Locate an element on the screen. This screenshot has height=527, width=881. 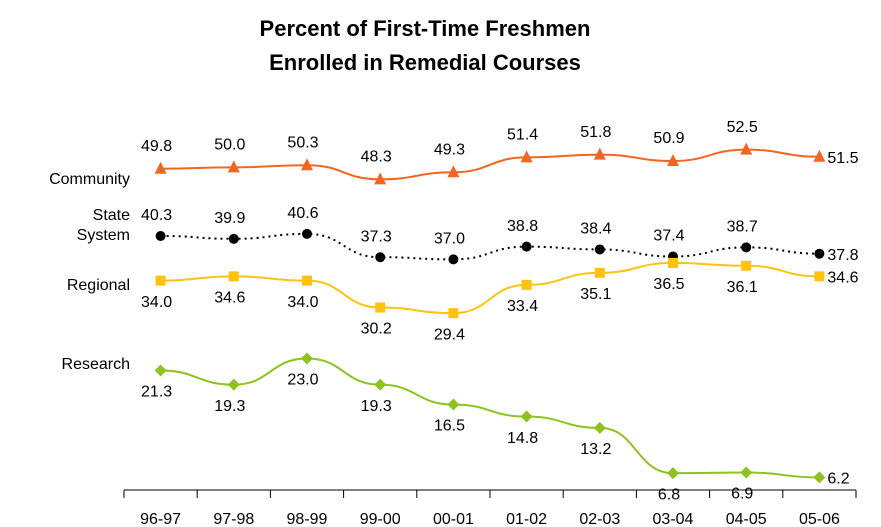
series-name: Regional is located at coordinates (98, 285).